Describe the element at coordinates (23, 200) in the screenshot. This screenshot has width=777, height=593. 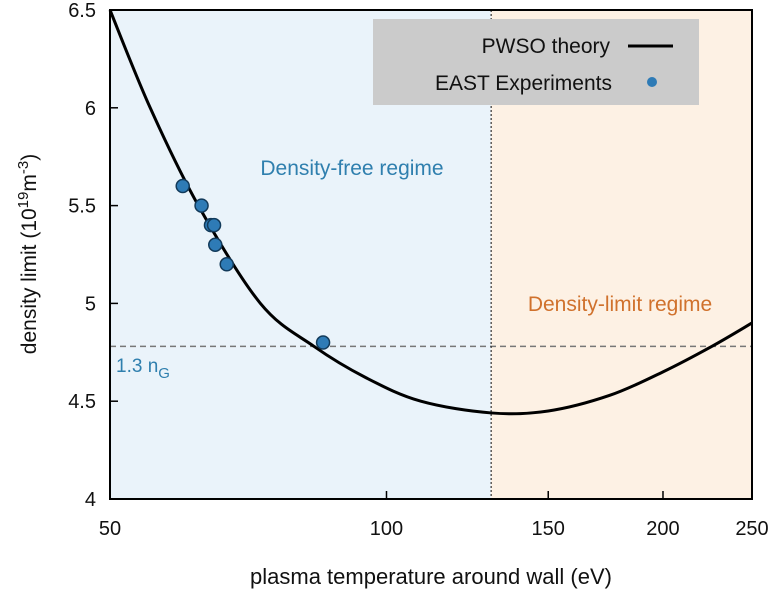
I see `y-axis-label-exp: 19` at that location.